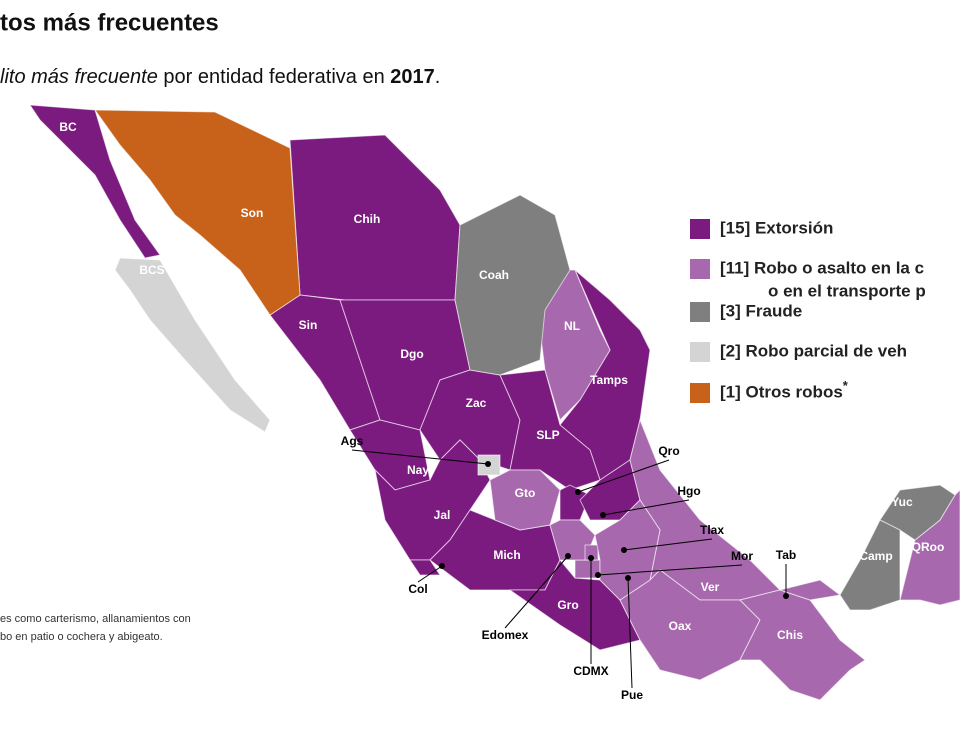 Image resolution: width=960 pixels, height=750 pixels. Describe the element at coordinates (822, 267) in the screenshot. I see `legend-label: [11] Robo o asalto en la c` at that location.